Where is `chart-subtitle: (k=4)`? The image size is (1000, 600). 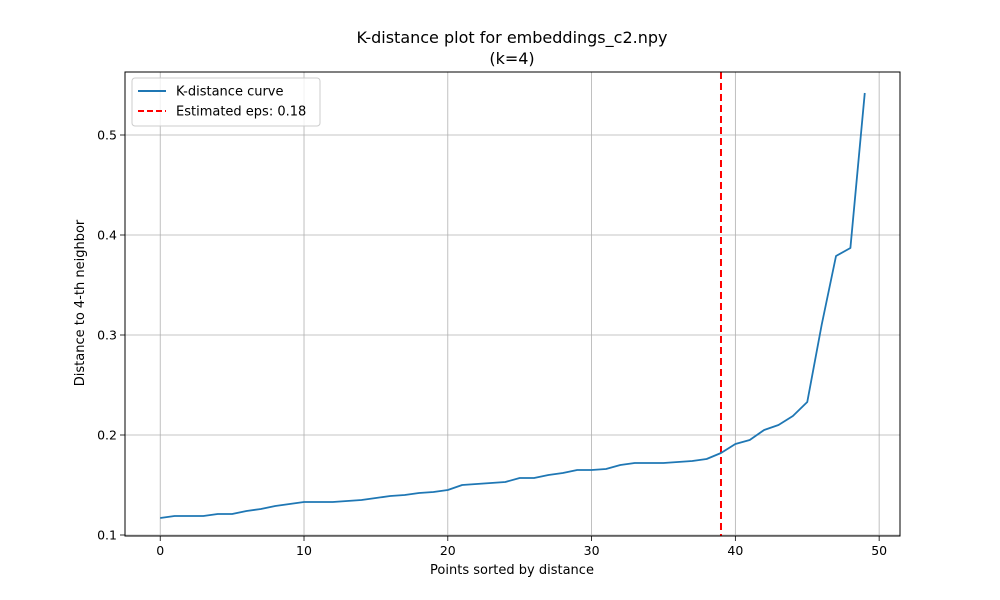 chart-subtitle: (k=4) is located at coordinates (511, 58).